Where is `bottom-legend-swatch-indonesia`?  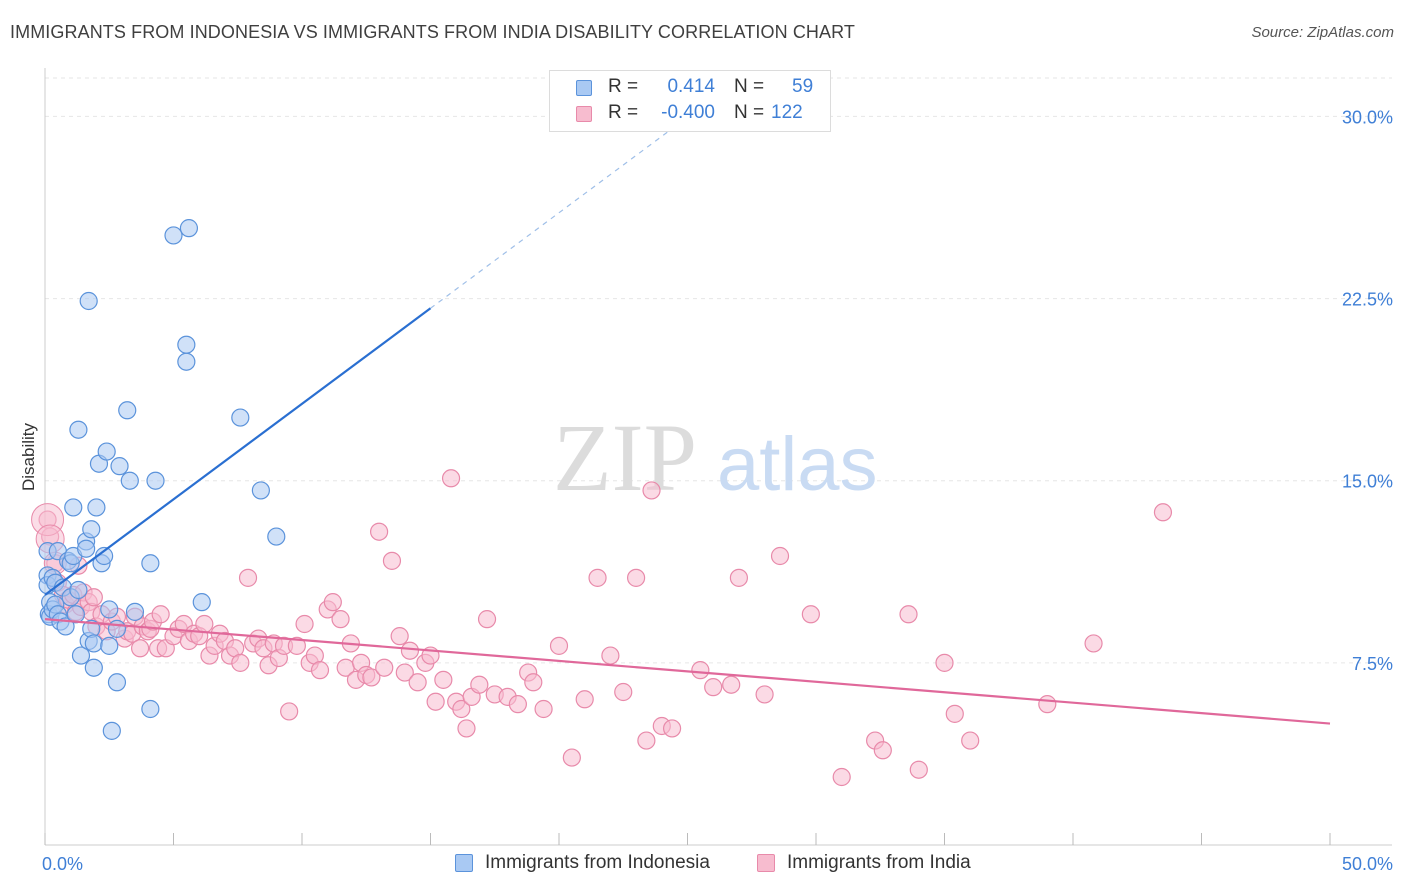 bottom-legend-swatch-indonesia is located at coordinates (464, 863).